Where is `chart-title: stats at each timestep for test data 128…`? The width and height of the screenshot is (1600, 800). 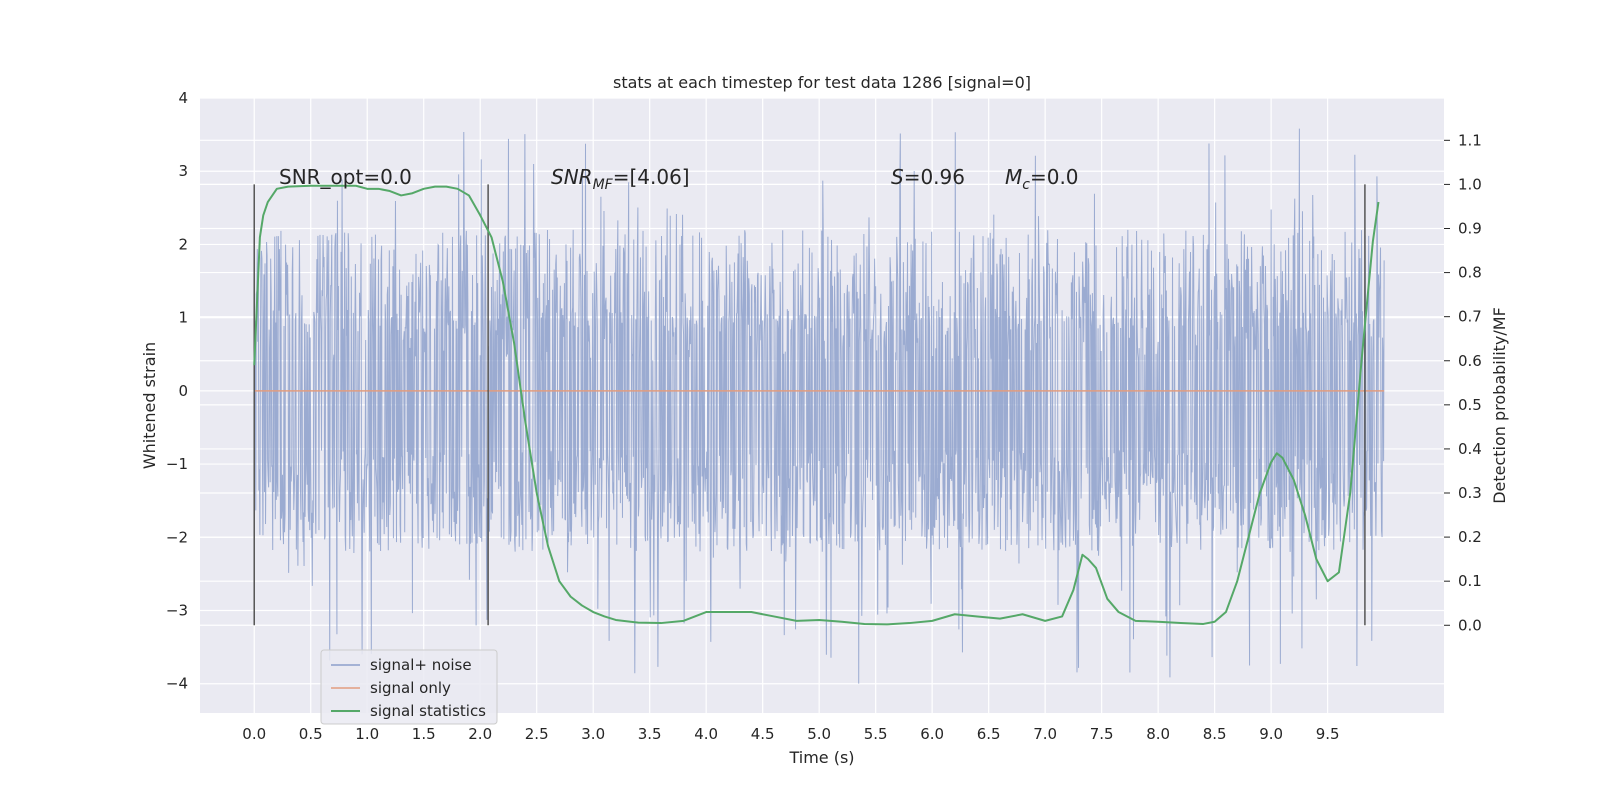
chart-title: stats at each timestep for test data 128… is located at coordinates (822, 82).